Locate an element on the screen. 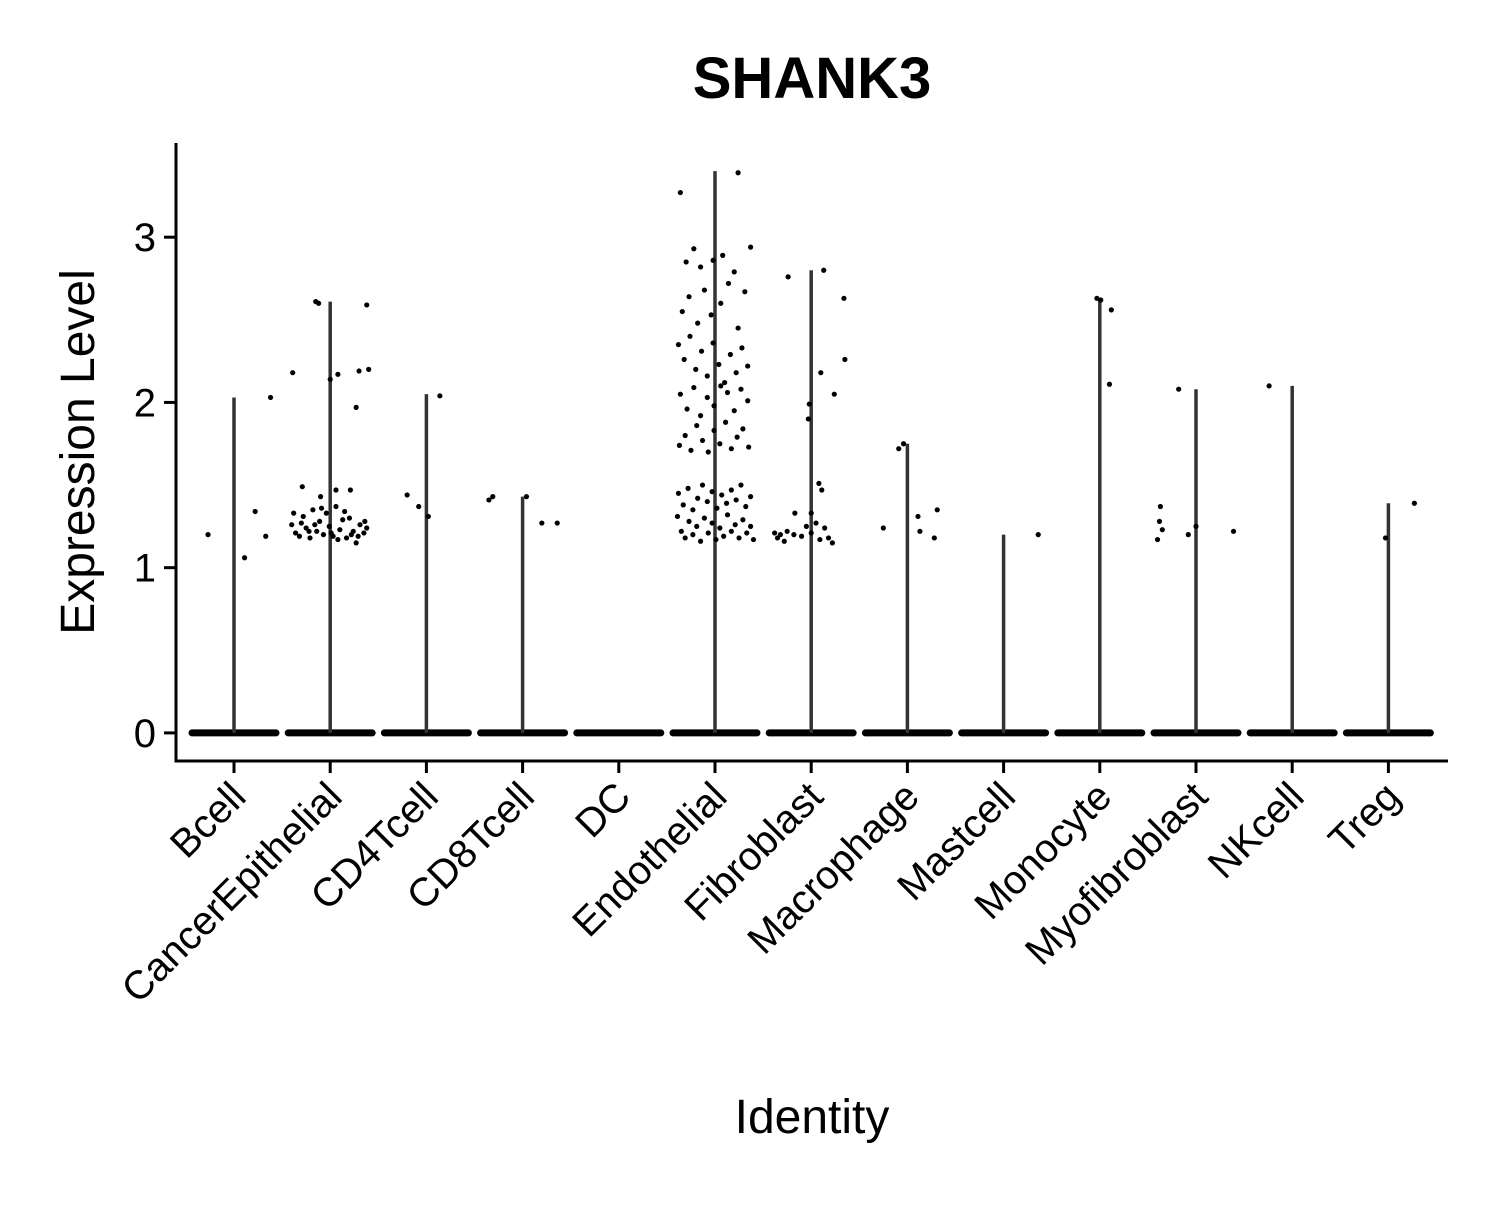 Image resolution: width=1500 pixels, height=1205 pixels. category-group-myofibroblast is located at coordinates (1196, 561).